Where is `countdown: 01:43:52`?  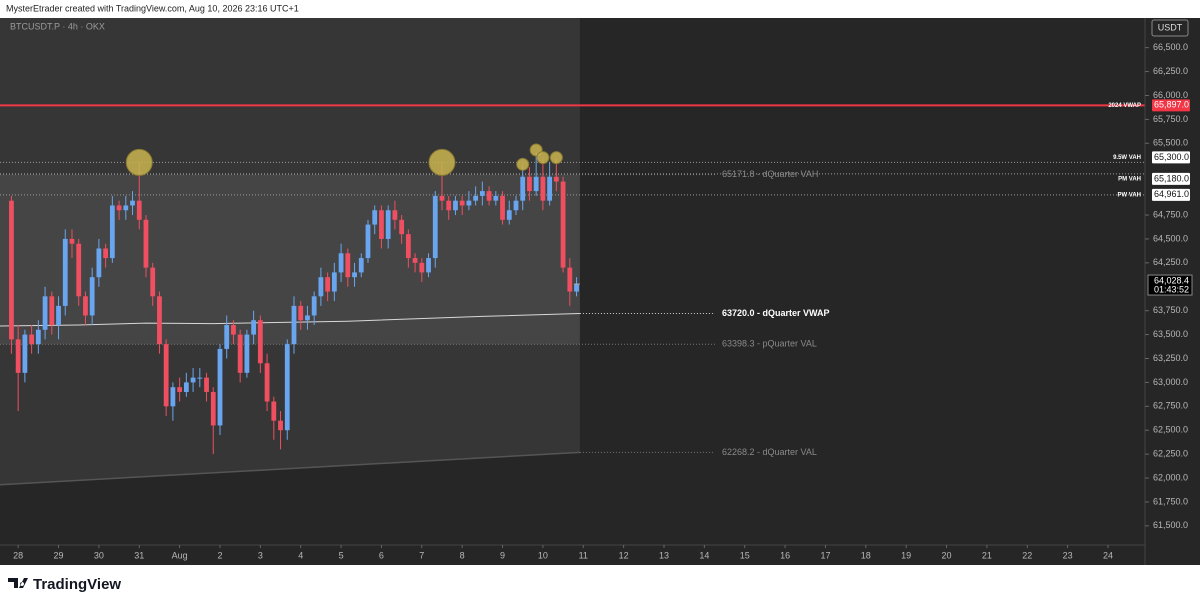 countdown: 01:43:52 is located at coordinates (1171, 289).